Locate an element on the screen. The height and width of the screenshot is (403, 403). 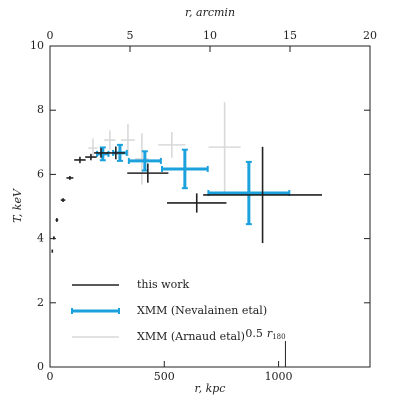
annotation-text: 0.5 r180 is located at coordinates (265, 334).